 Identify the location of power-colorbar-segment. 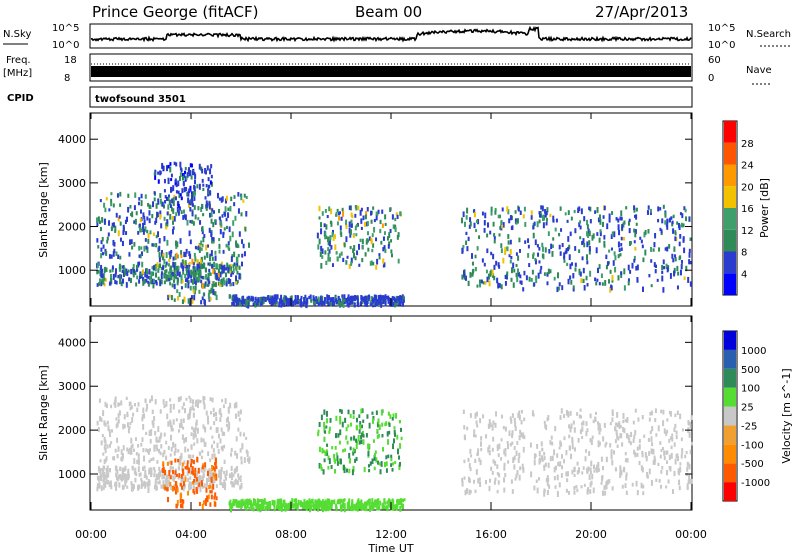
(730, 153).